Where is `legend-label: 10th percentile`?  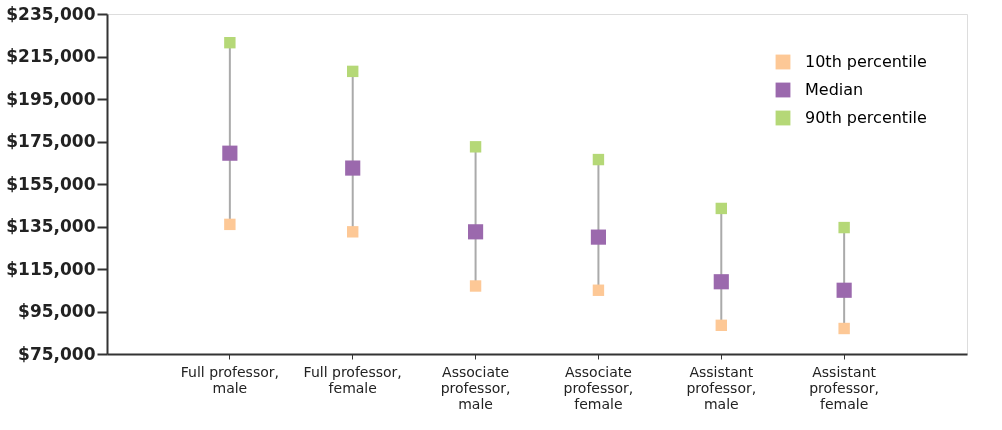 legend-label: 10th percentile is located at coordinates (866, 61).